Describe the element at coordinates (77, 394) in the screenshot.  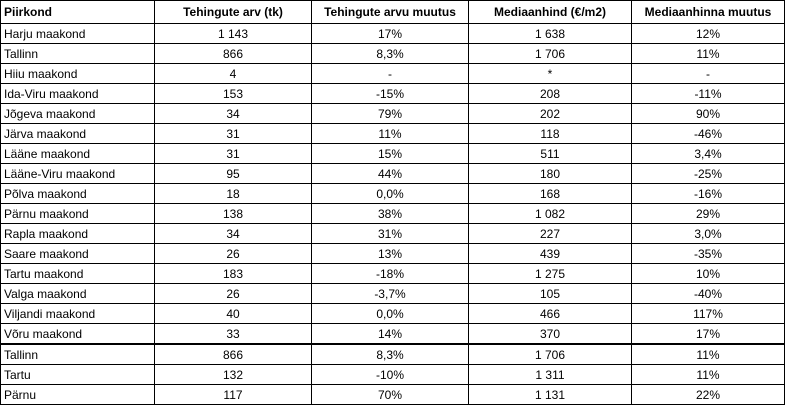
I see `region-cell: Pärnu` at that location.